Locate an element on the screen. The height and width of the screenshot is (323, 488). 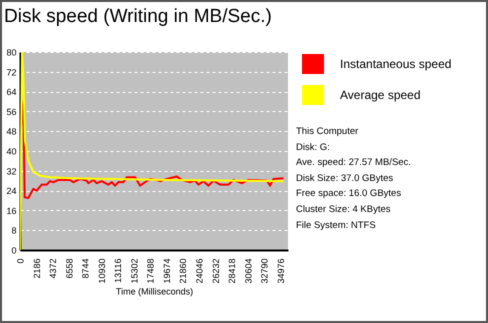
x-tick-label: 19674 is located at coordinates (167, 271).